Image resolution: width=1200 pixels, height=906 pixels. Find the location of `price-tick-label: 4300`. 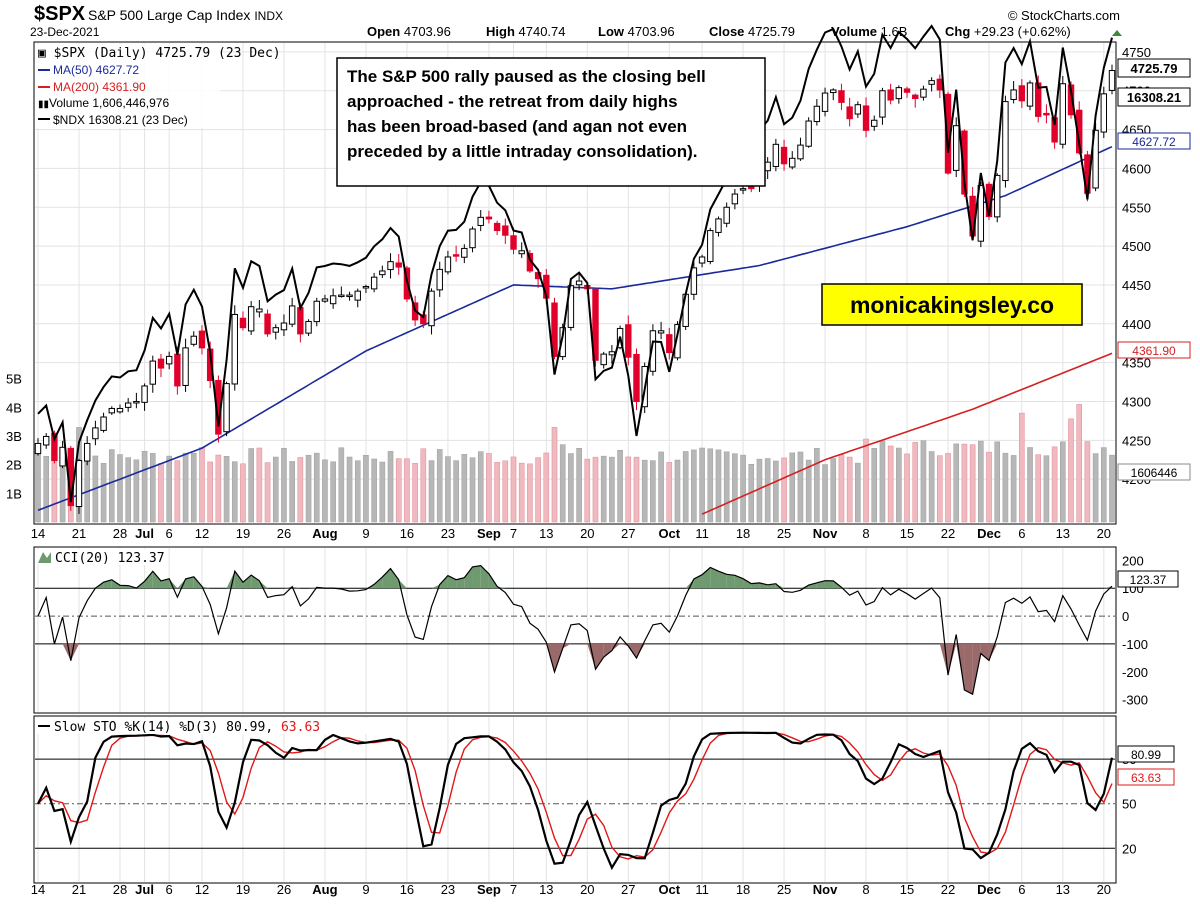

price-tick-label: 4300 is located at coordinates (1136, 401).